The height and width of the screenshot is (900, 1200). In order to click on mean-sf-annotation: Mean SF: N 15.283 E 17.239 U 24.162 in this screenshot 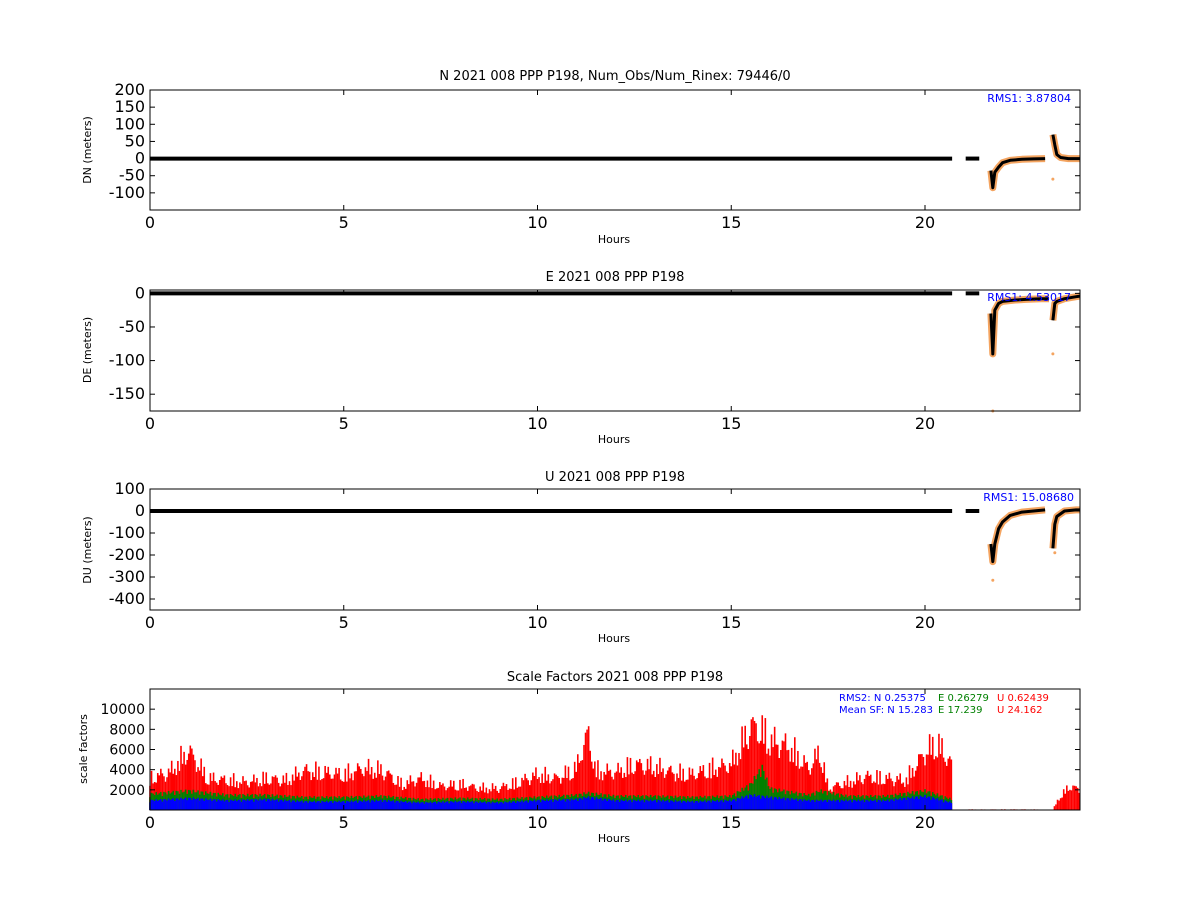, I will do `click(941, 710)`.